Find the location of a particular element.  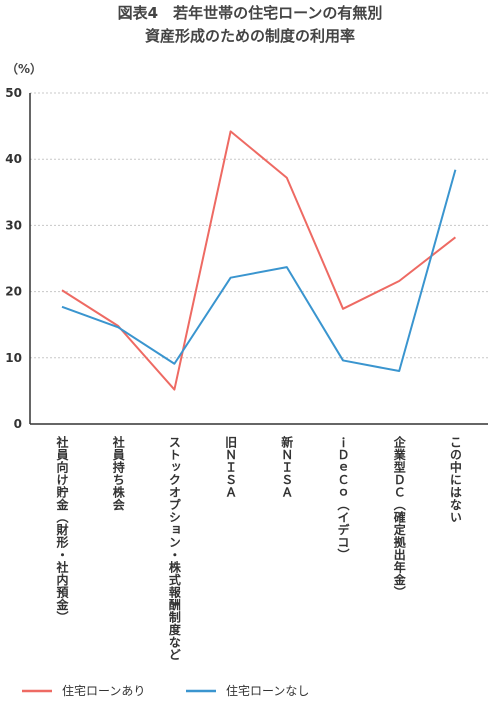

x-category-label: 新ＮＩＳＡ is located at coordinates (287, 467).